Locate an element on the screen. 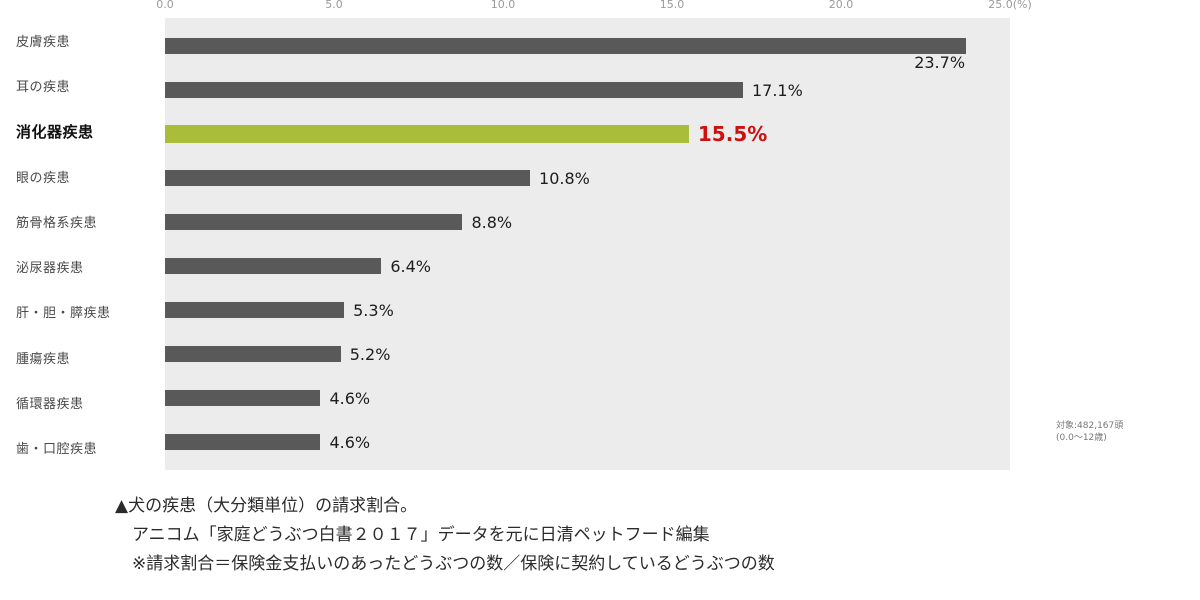  bar-row: 8.8% is located at coordinates (587, 222).